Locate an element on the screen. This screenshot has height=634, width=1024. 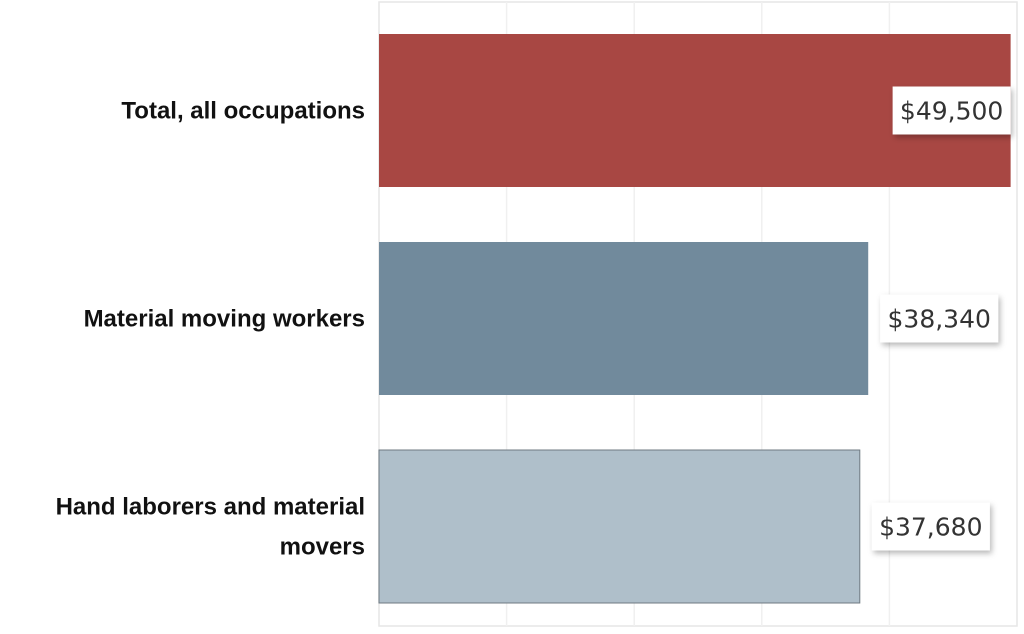
data-label-text: $37,680 is located at coordinates (930, 527).